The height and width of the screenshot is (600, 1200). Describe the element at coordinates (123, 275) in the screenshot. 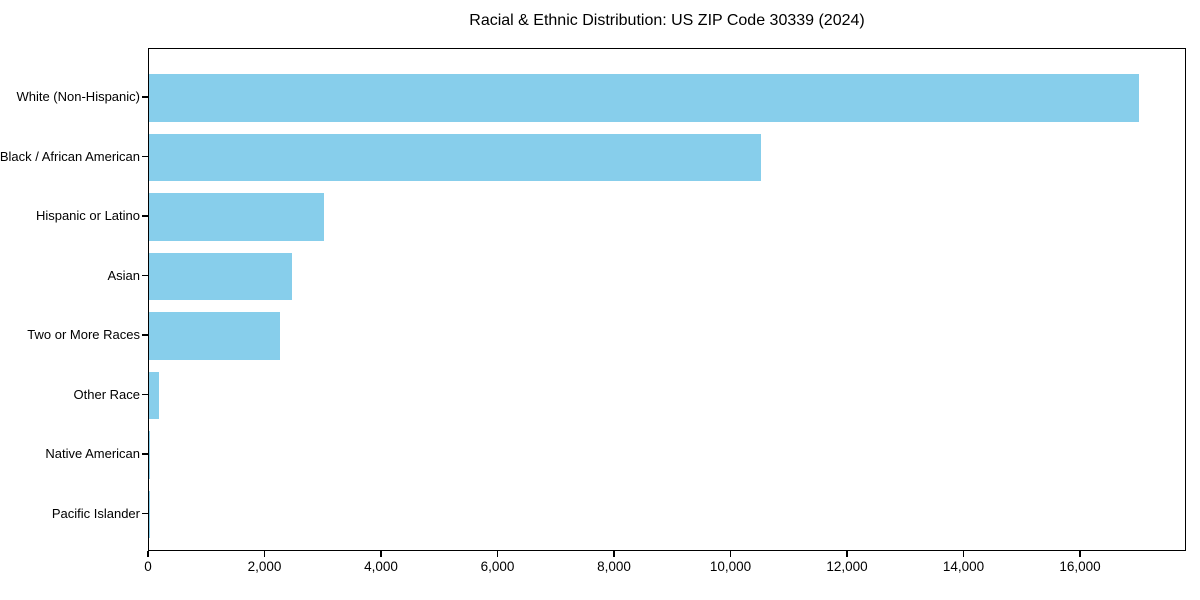

I see `y-tick-label-asian: Asian` at that location.